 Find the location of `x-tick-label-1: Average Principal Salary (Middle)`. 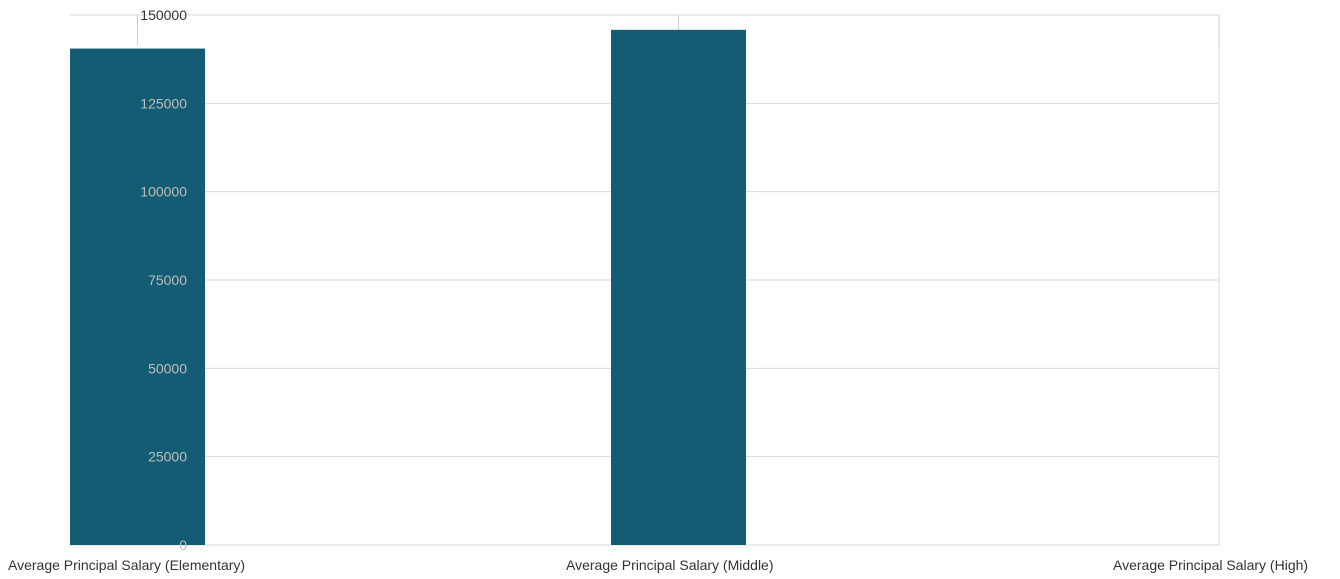

x-tick-label-1: Average Principal Salary (Middle) is located at coordinates (670, 565).